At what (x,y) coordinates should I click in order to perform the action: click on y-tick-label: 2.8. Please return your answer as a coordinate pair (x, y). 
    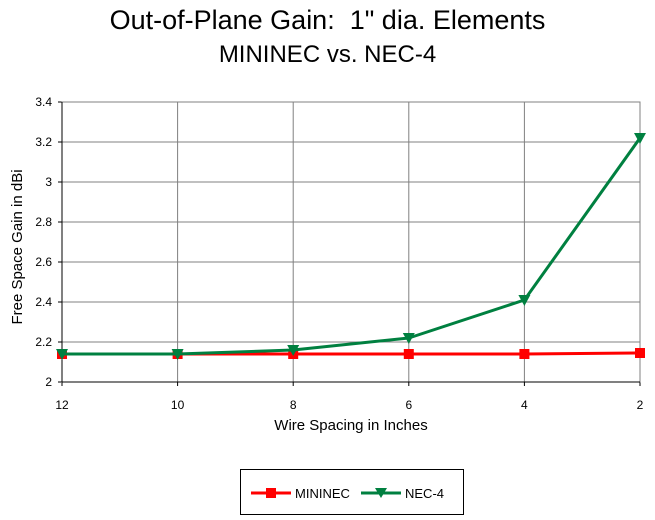
    Looking at the image, I should click on (43, 222).